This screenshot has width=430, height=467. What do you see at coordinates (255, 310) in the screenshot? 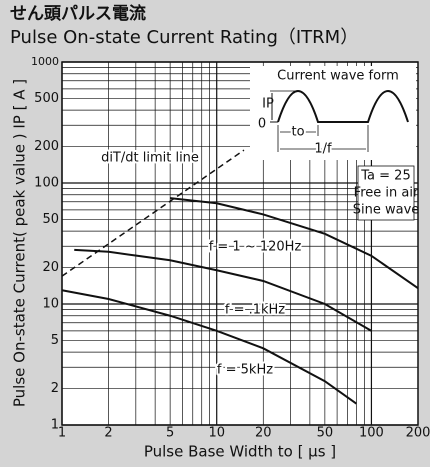
I see `series-label: f = .1kHz` at bounding box center [255, 310].